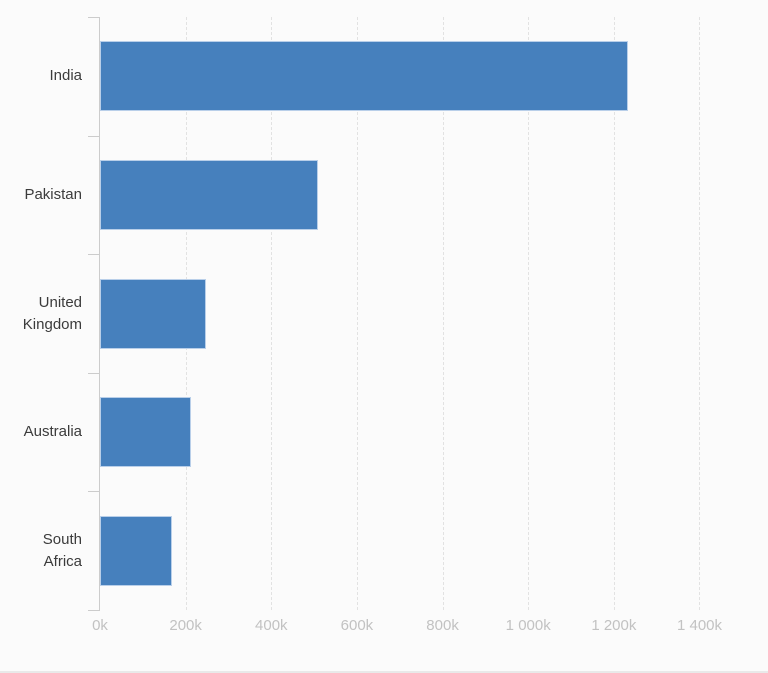  What do you see at coordinates (185, 625) in the screenshot?
I see `x-tick-label: 200k` at bounding box center [185, 625].